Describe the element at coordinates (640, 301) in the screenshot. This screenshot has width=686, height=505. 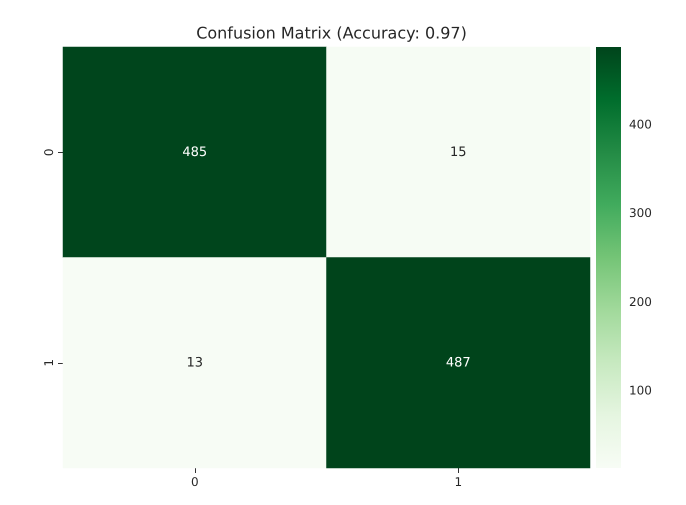
I see `color-bar-label: 200` at that location.